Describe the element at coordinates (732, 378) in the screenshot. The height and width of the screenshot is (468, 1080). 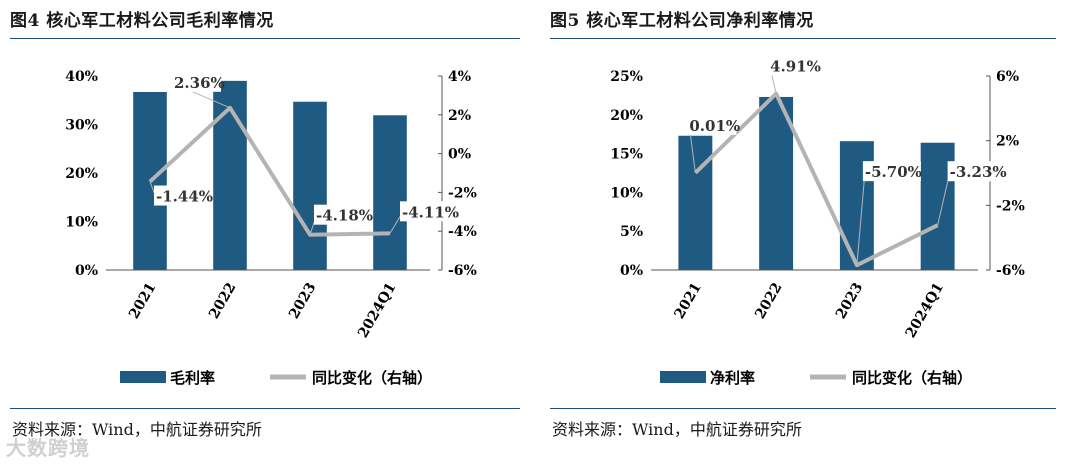
I see `legend-bar-label: 净利率` at that location.